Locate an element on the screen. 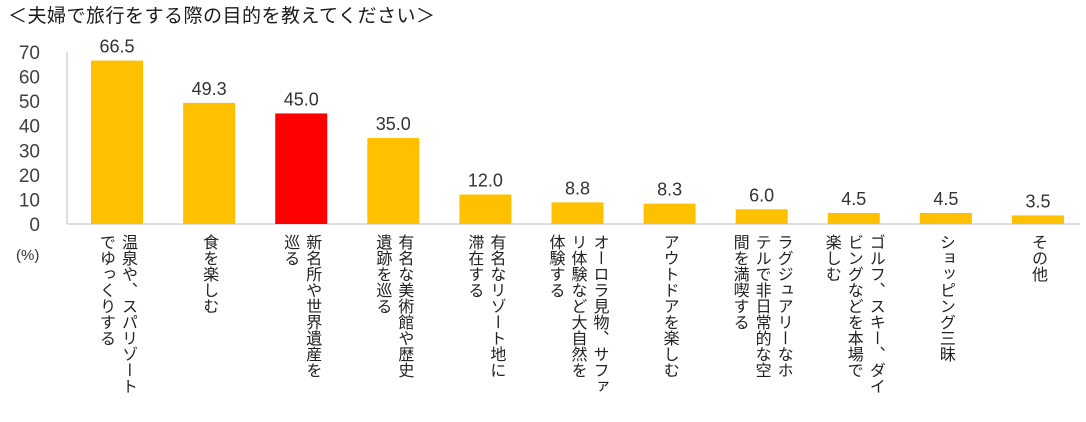 The height and width of the screenshot is (422, 1086). category-label: 温泉や、スパリゾート でゆっくりする is located at coordinates (118, 314).